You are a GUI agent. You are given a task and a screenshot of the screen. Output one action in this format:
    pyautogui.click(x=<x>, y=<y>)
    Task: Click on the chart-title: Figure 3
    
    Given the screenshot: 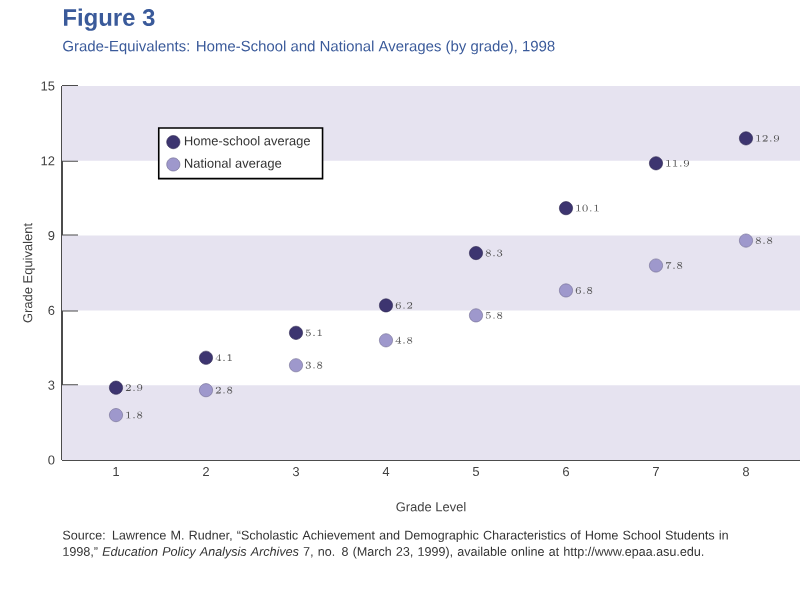 What is the action you would take?
    pyautogui.click(x=109, y=19)
    